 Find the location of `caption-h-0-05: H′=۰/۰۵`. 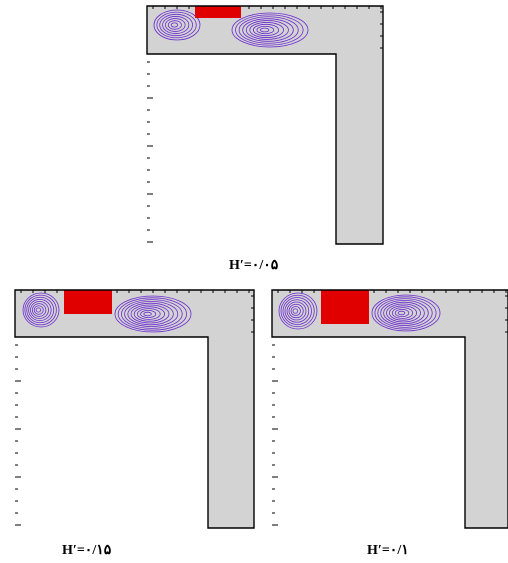

caption-h-0-05: H′=۰/۰۵ is located at coordinates (254, 265).